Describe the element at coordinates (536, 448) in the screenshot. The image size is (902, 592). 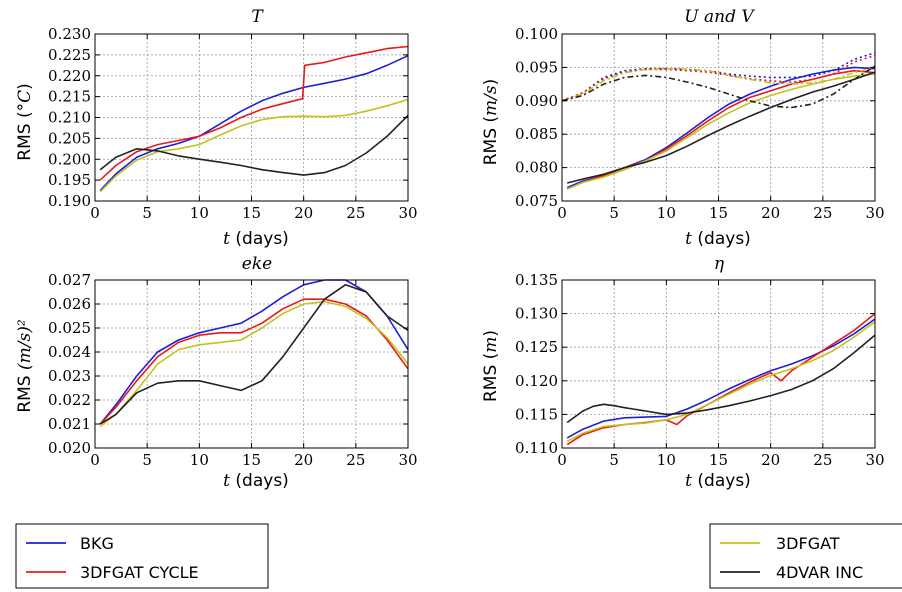
I see `y-tick-label: 0.110` at that location.